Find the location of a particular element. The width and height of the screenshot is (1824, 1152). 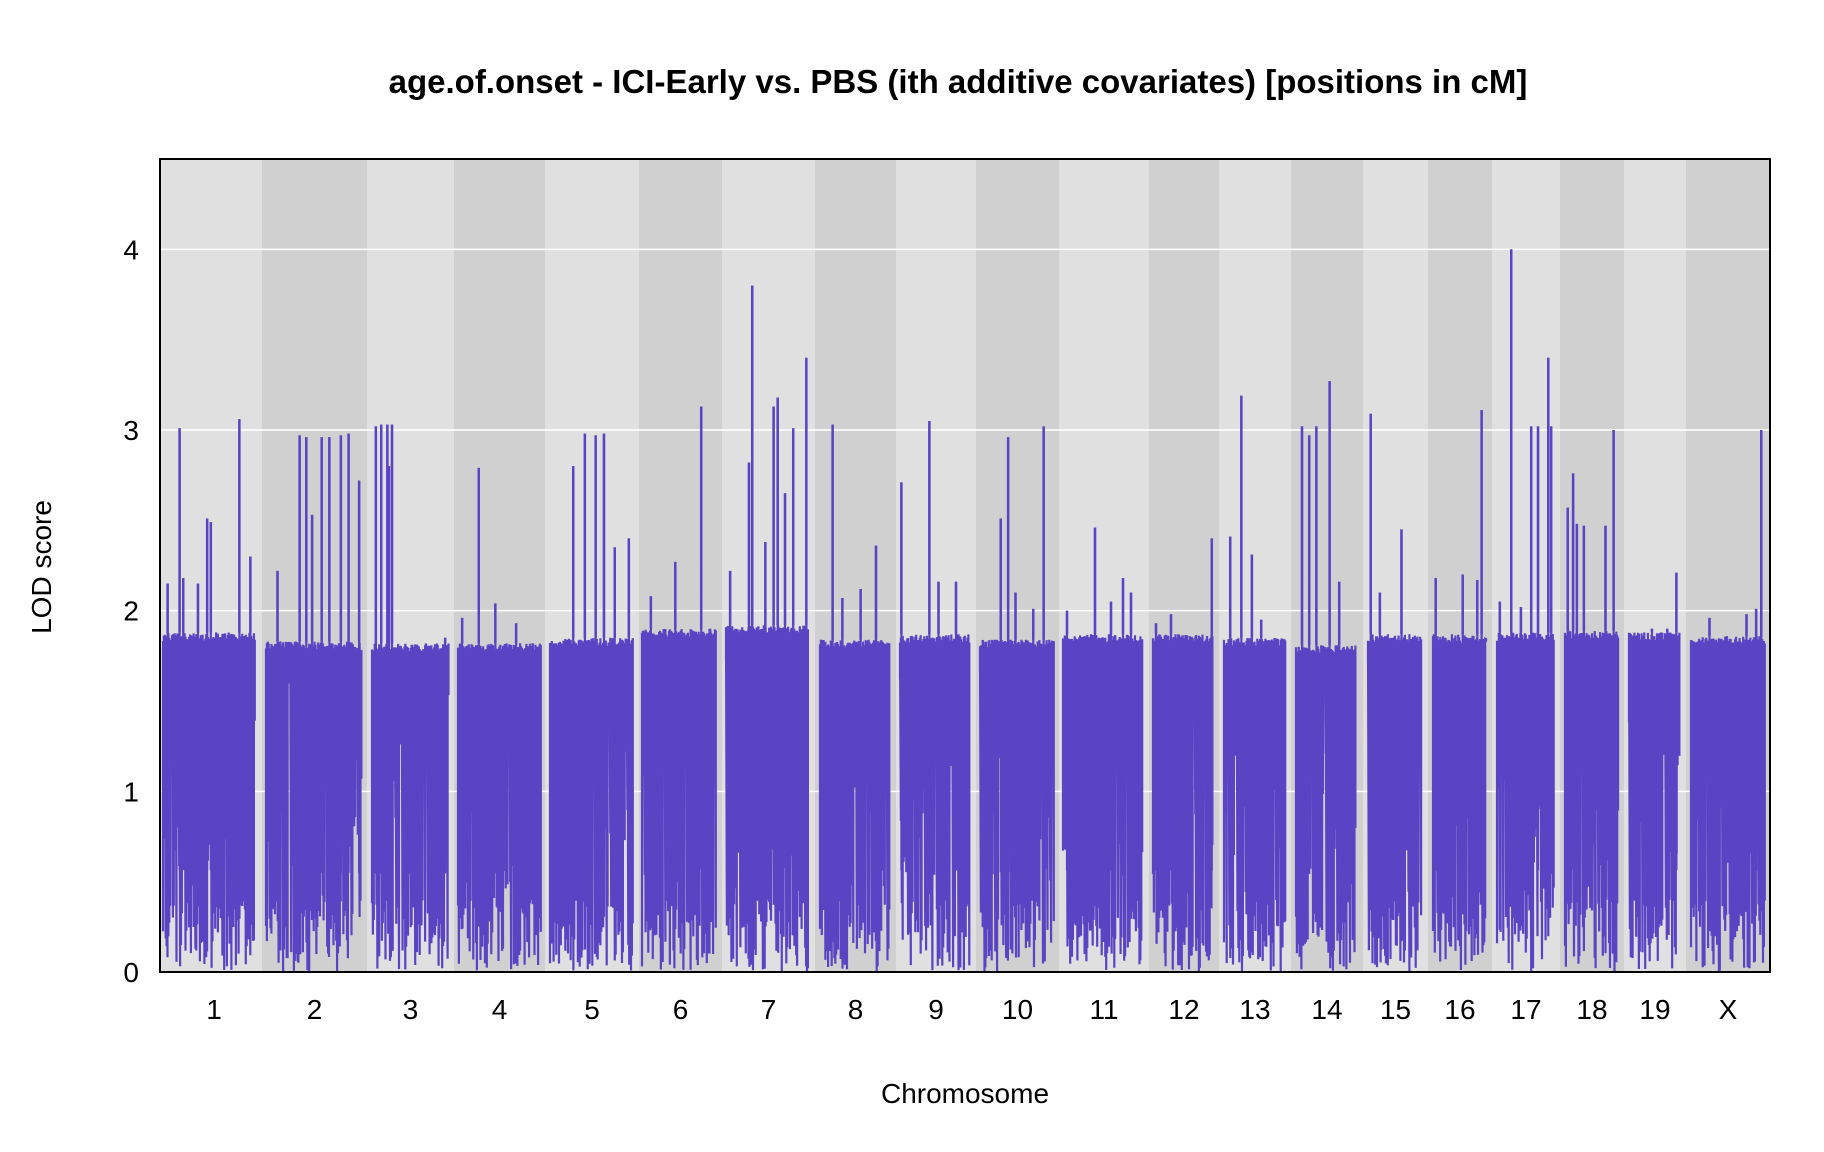

x-tick-label-8: 8 is located at coordinates (856, 1009).